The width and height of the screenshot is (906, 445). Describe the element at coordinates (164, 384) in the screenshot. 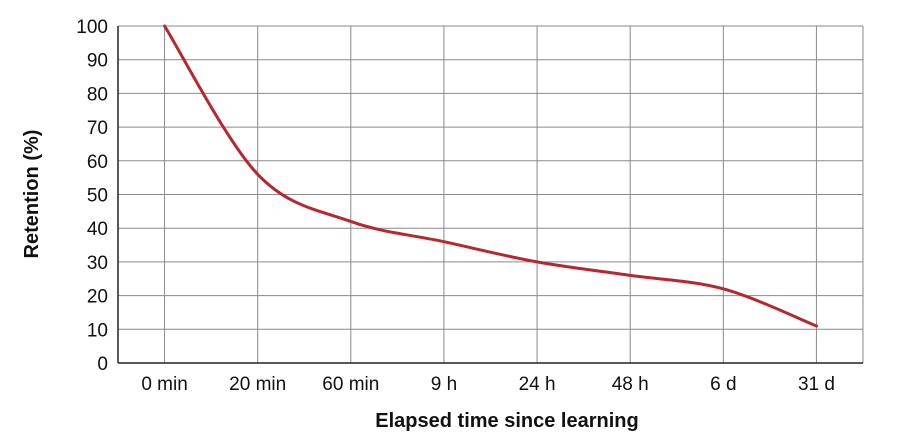

I see `x-tick-label: 0 min` at that location.